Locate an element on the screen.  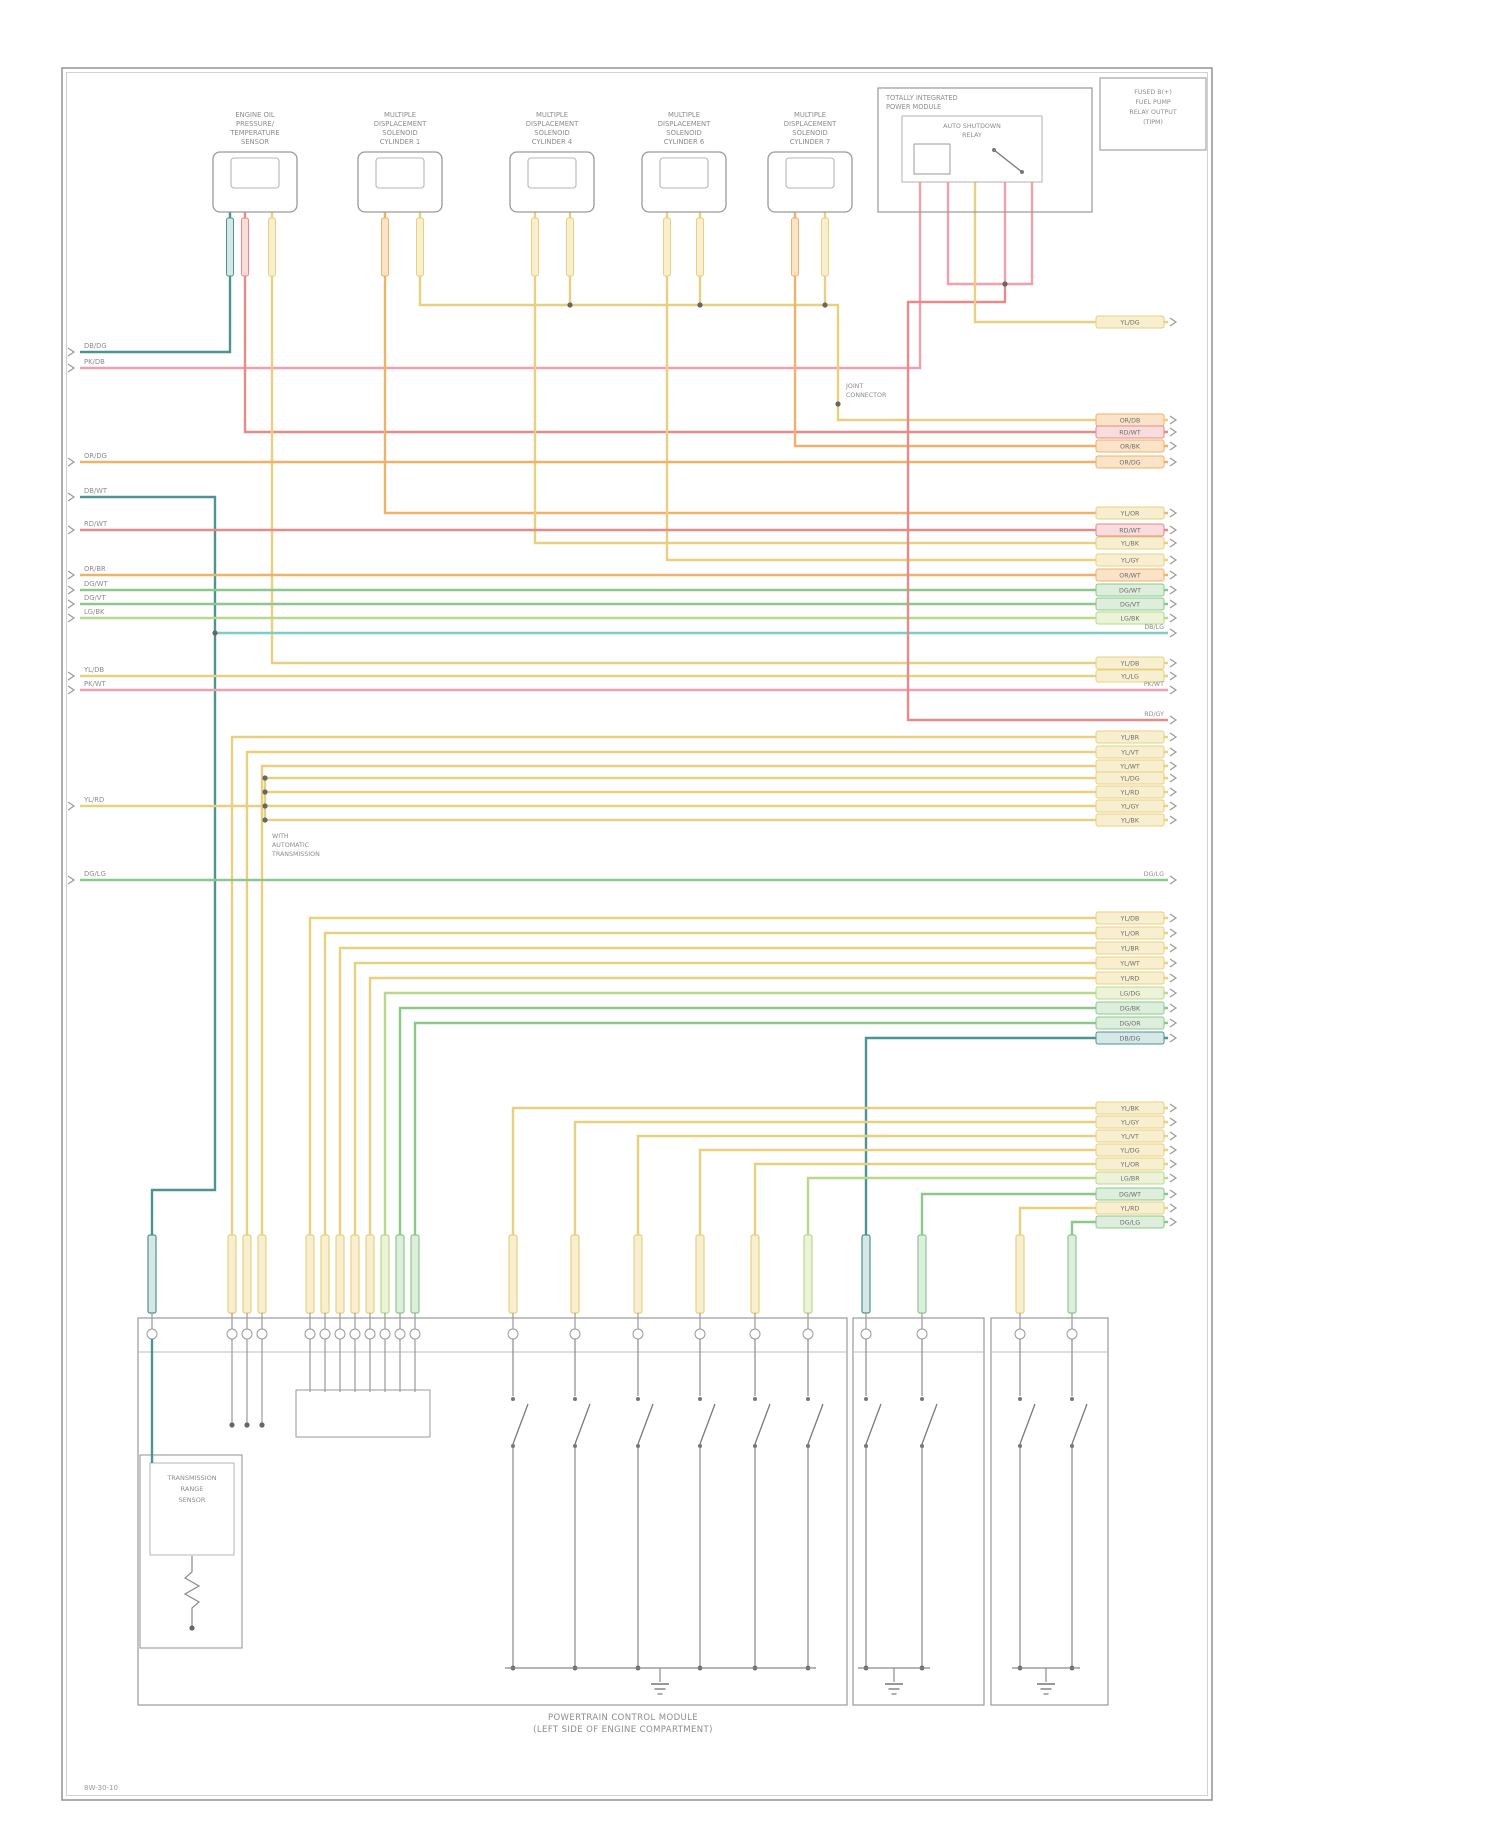
left-wire-label: DG/VT is located at coordinates (95, 598).